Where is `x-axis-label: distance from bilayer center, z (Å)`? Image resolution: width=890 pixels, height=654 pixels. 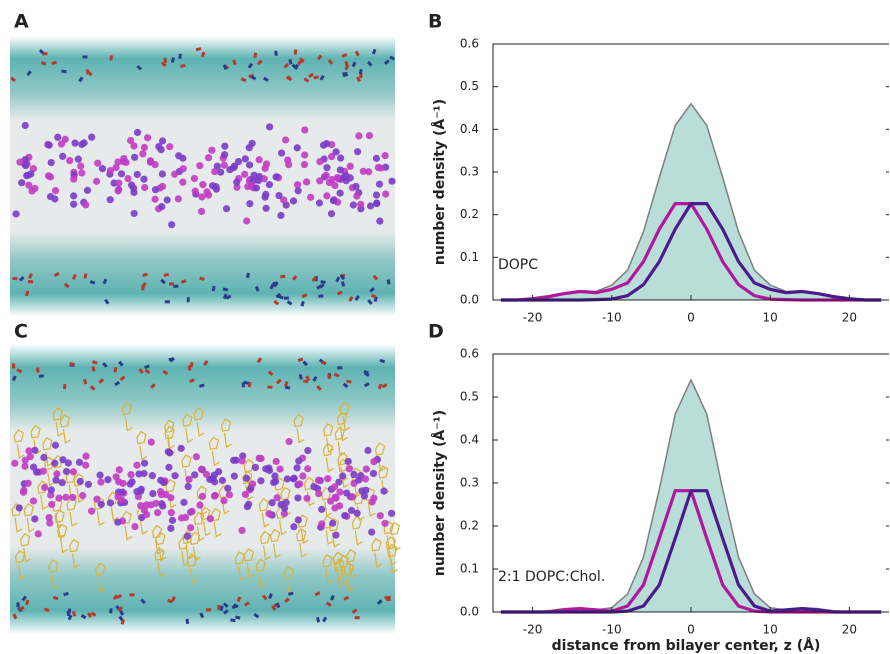 x-axis-label: distance from bilayer center, z (Å) is located at coordinates (686, 645).